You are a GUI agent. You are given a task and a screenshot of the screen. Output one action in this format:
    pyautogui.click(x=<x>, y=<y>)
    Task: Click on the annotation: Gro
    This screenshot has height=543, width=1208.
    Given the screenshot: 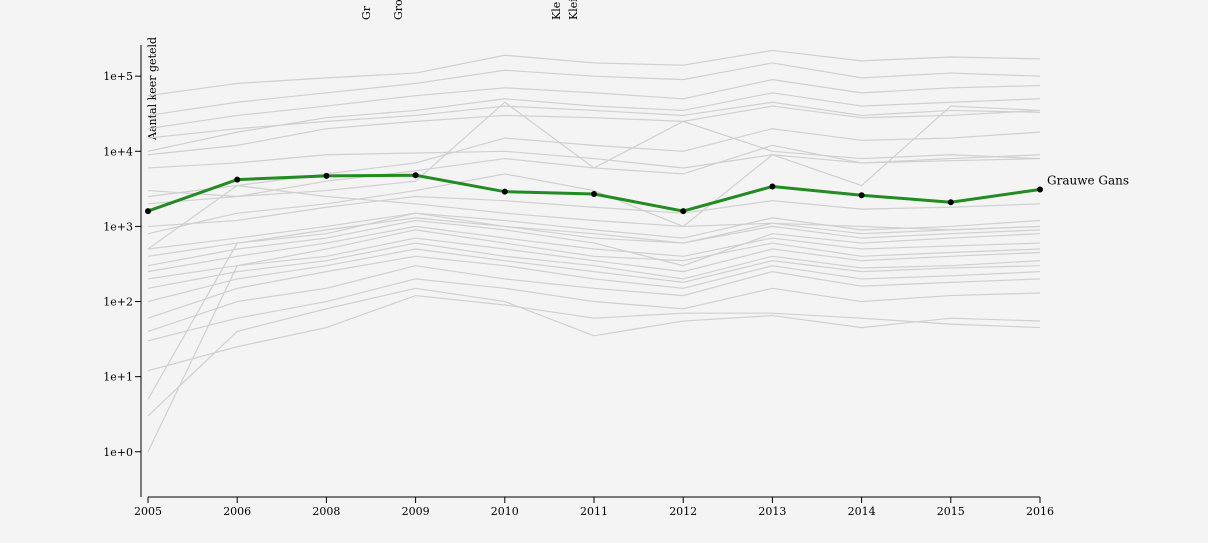 What is the action you would take?
    pyautogui.click(x=398, y=10)
    